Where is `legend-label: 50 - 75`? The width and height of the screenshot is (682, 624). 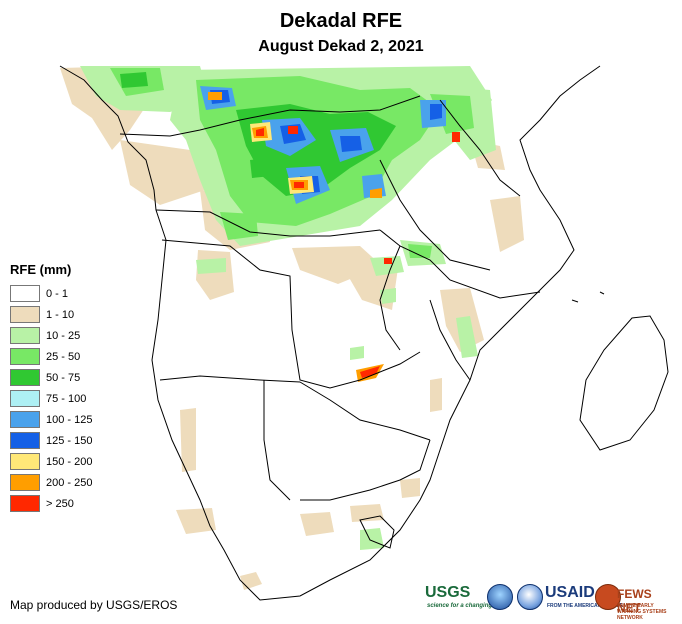 legend-label: 50 - 75 is located at coordinates (63, 377).